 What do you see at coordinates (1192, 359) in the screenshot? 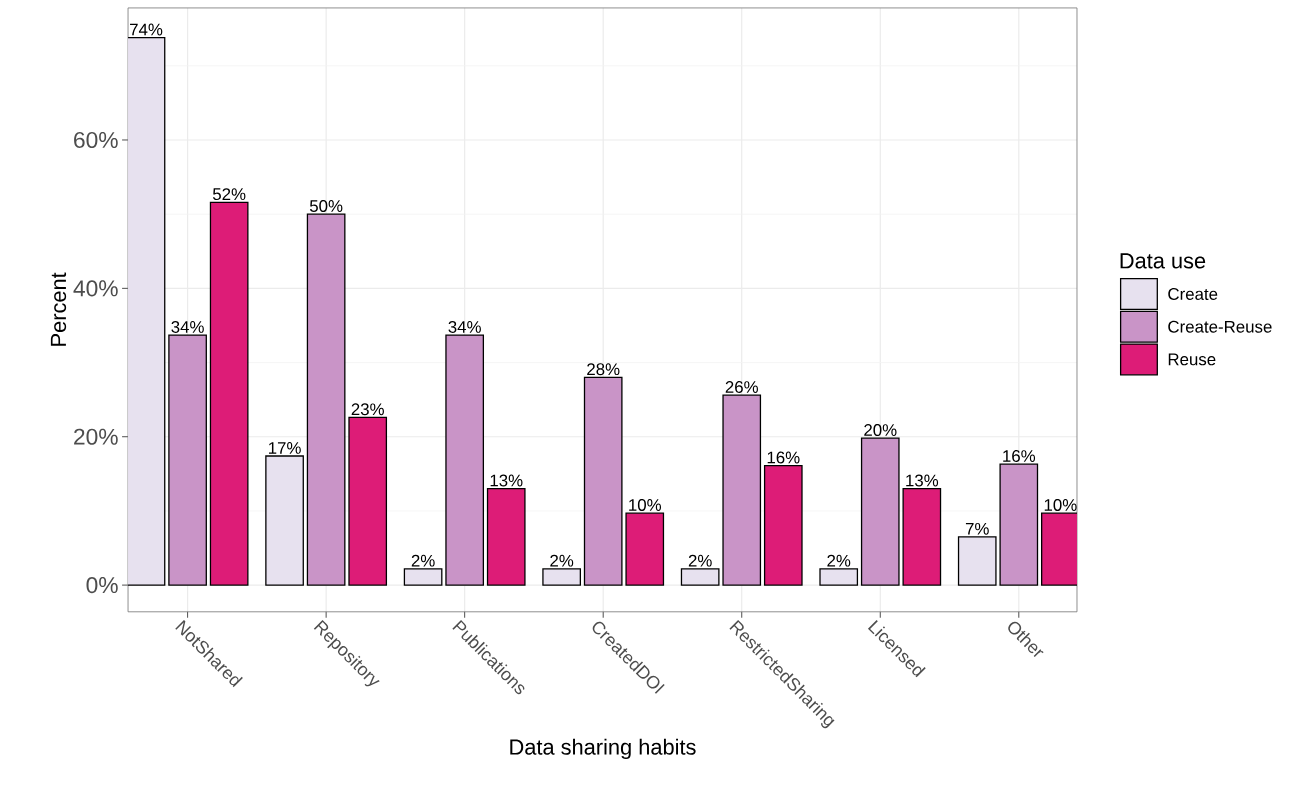
I see `legend-label: Reuse` at bounding box center [1192, 359].